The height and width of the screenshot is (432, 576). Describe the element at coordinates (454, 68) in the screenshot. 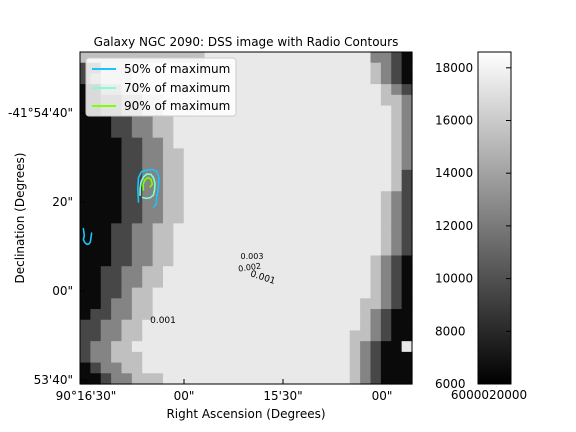

I see `colorbar-tick-label: 18000` at that location.